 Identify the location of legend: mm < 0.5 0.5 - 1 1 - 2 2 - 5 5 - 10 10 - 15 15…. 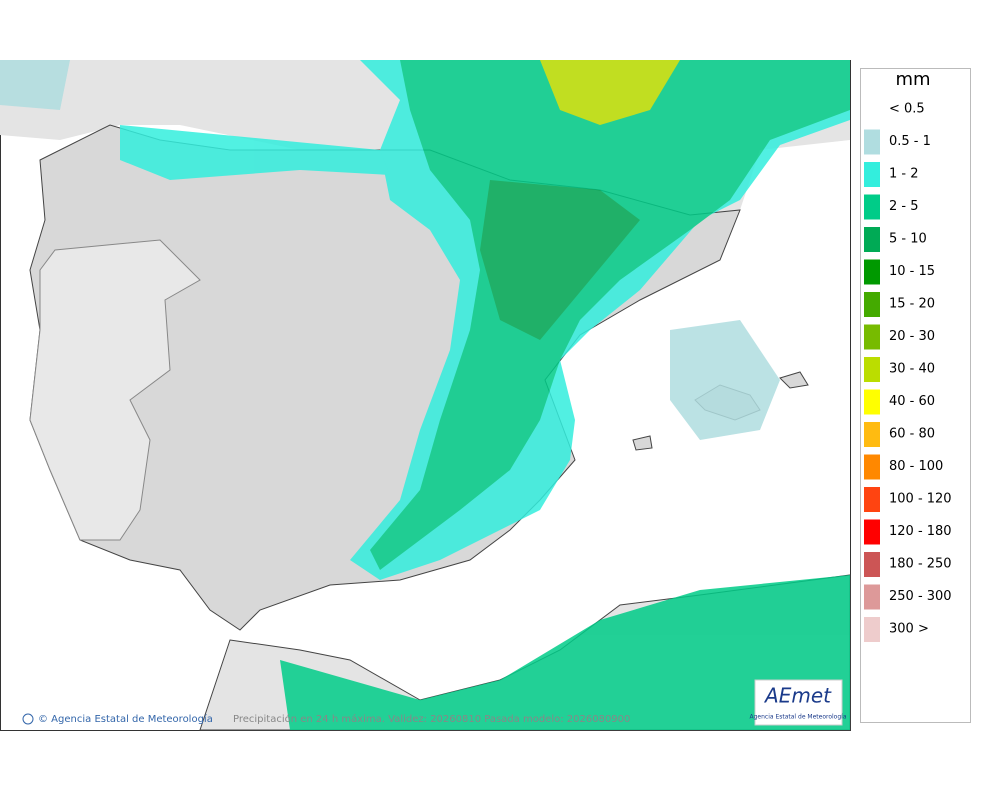
(915, 395).